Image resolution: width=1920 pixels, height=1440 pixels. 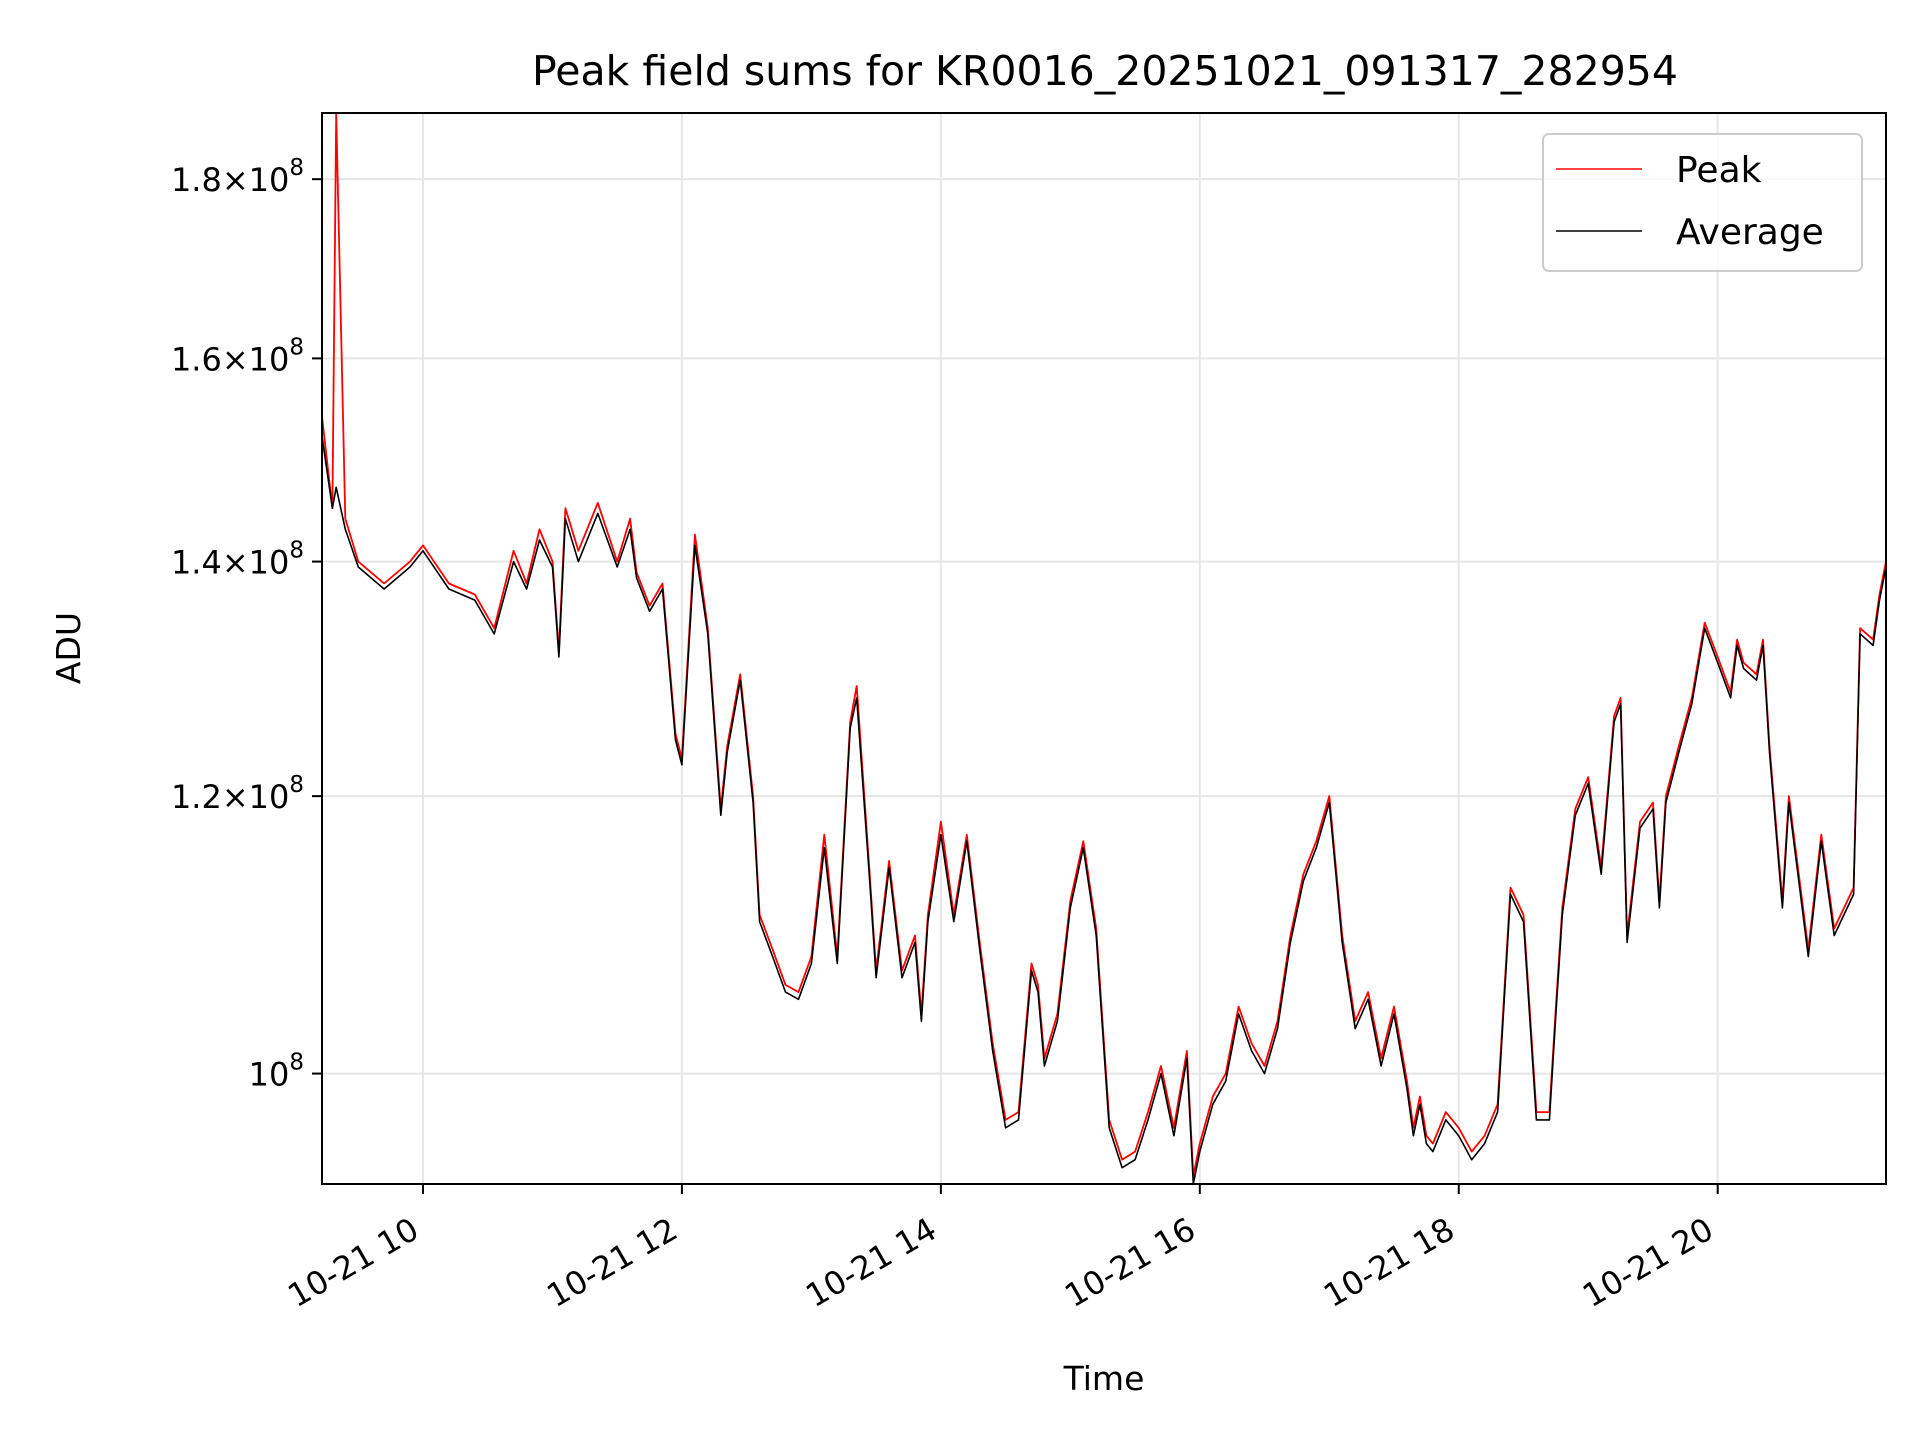 I want to click on y-tick-mantissa-base: 1.2×10, so click(x=230, y=797).